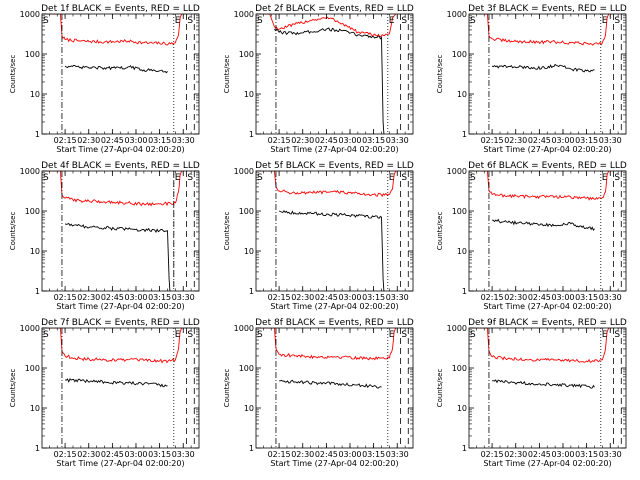 This screenshot has width=640, height=480. Describe the element at coordinates (547, 9) in the screenshot. I see `chart-title: Det 3f BLACK = Events, RED = LLD` at that location.